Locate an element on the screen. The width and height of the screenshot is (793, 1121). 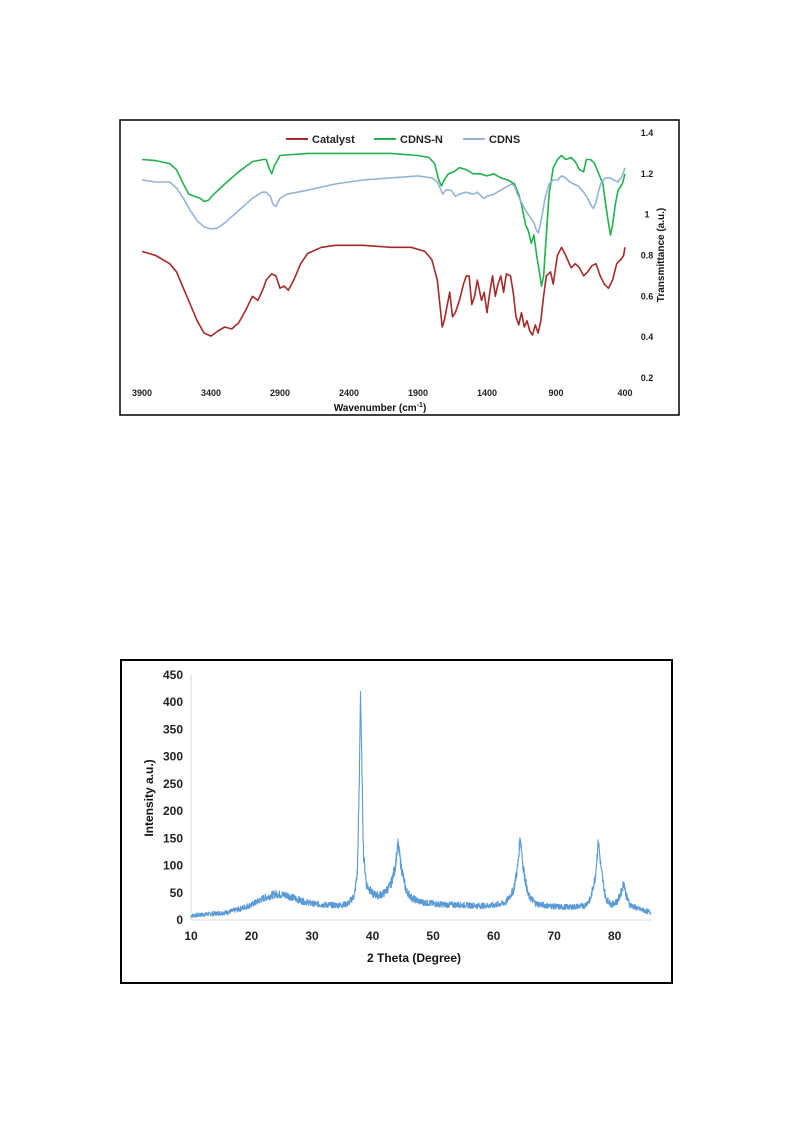
ftir-series-cdns-n-line is located at coordinates (383, 219).